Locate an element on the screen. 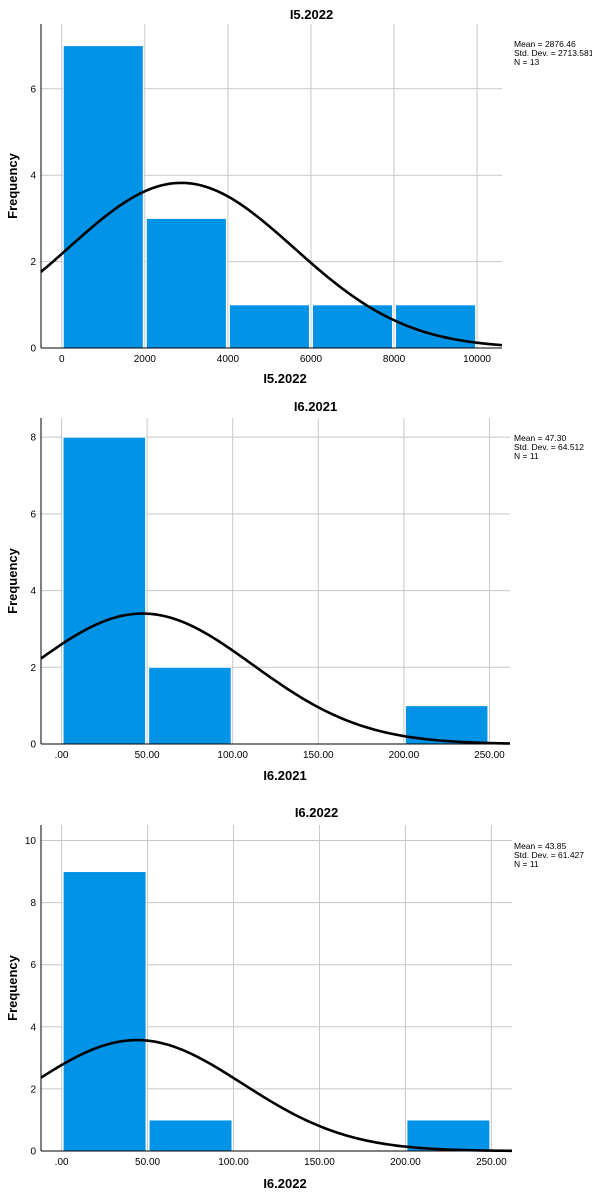 The height and width of the screenshot is (1197, 592). chart-title: I6.2021 is located at coordinates (315, 406).